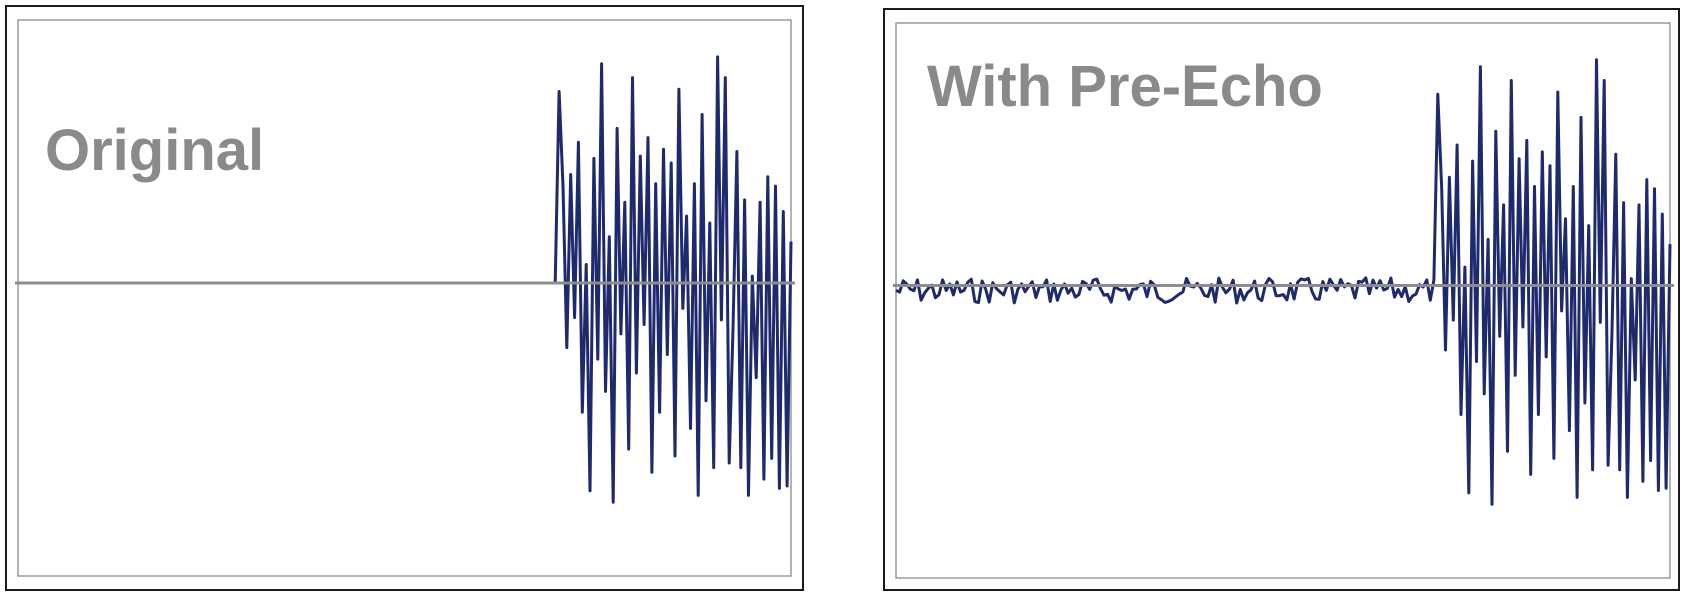  I want to click on chart-title: Original, so click(154, 150).